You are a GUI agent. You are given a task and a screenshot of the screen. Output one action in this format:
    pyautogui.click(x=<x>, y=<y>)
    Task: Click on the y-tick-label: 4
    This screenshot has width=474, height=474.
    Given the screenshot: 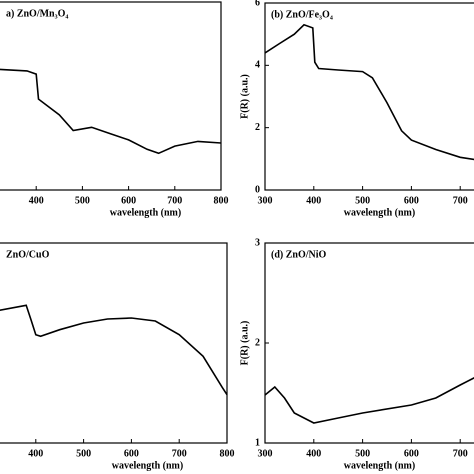 What is the action you would take?
    pyautogui.click(x=257, y=65)
    